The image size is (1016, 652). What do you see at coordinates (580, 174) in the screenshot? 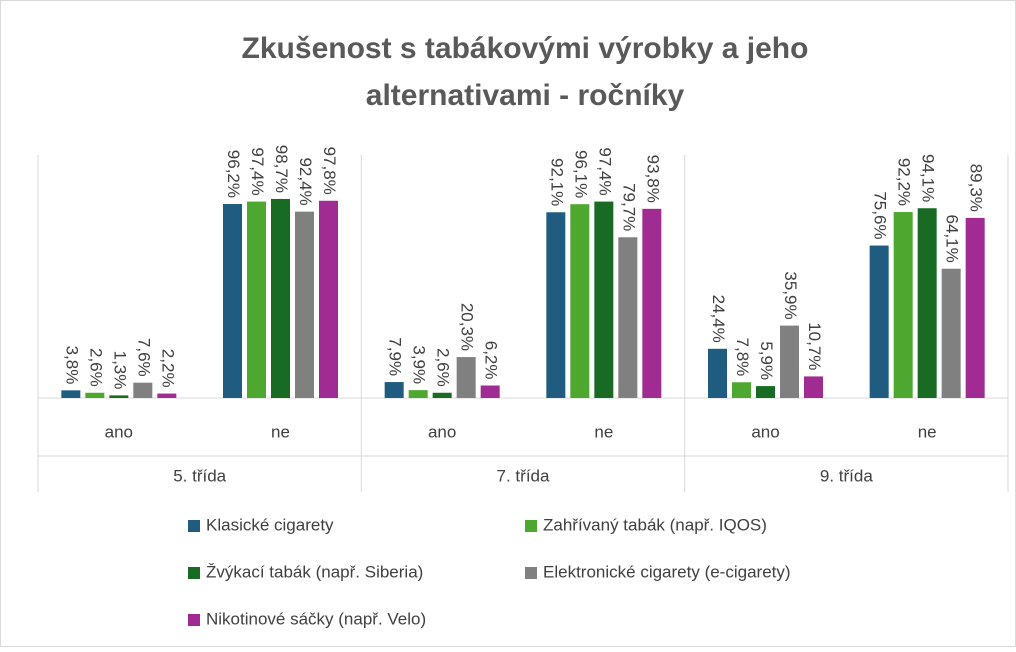
I see `data-label: 96,1%` at bounding box center [580, 174].